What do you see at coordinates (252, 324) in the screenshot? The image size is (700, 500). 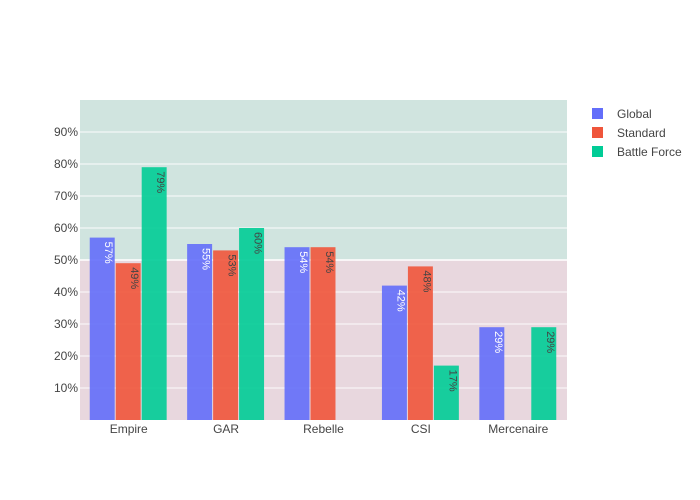 I see `bar-battle-force-gar` at bounding box center [252, 324].